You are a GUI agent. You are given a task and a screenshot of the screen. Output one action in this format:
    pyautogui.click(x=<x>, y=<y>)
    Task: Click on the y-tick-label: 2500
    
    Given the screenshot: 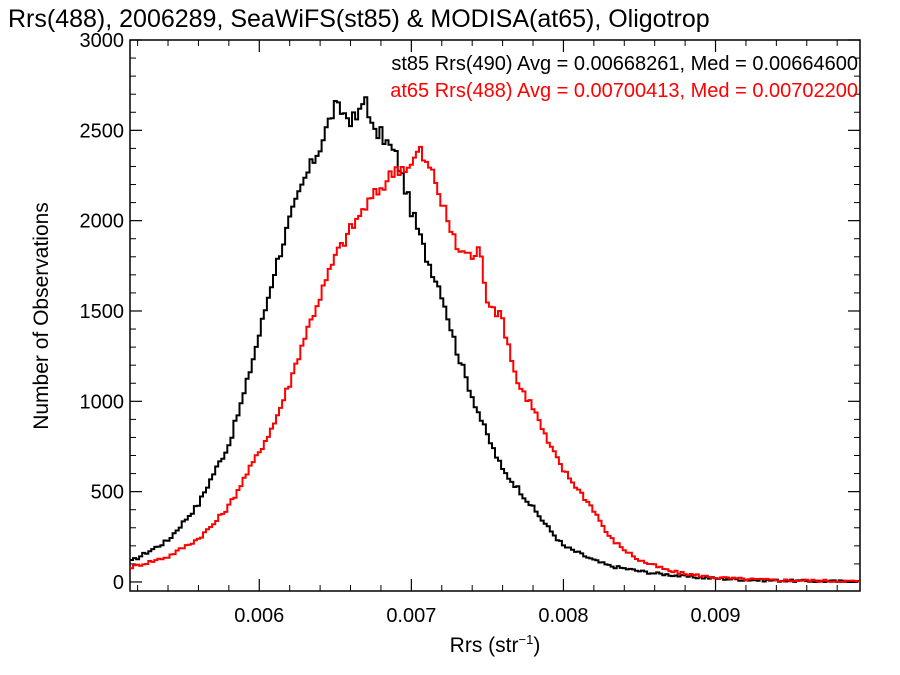 What is the action you would take?
    pyautogui.click(x=102, y=131)
    